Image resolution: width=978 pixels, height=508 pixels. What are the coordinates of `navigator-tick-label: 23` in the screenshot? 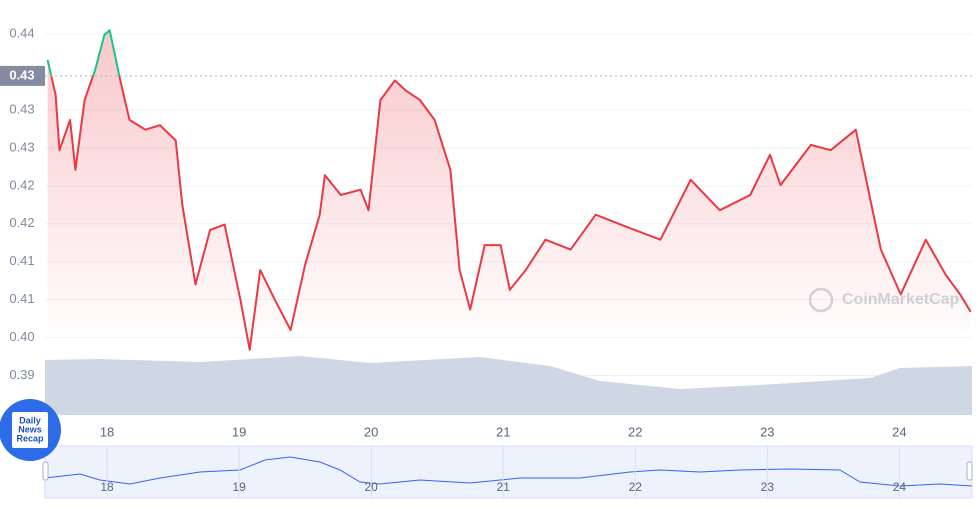 It's located at (768, 487).